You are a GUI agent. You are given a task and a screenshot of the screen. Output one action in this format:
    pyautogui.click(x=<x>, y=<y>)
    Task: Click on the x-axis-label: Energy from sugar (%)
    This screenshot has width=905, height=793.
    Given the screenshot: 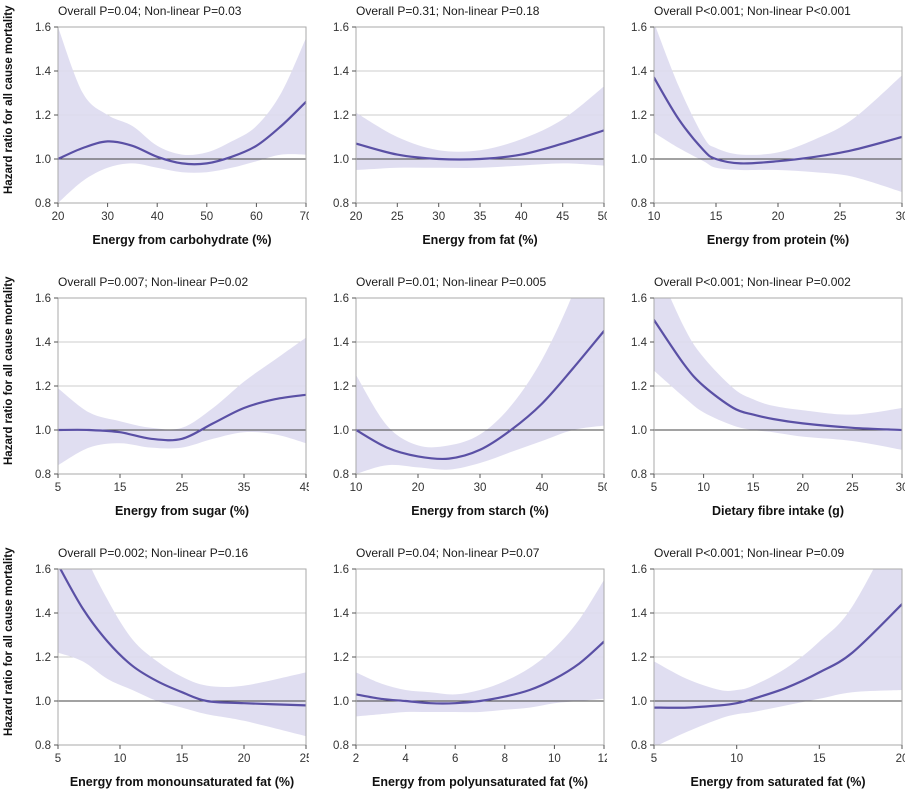 What is the action you would take?
    pyautogui.click(x=182, y=511)
    